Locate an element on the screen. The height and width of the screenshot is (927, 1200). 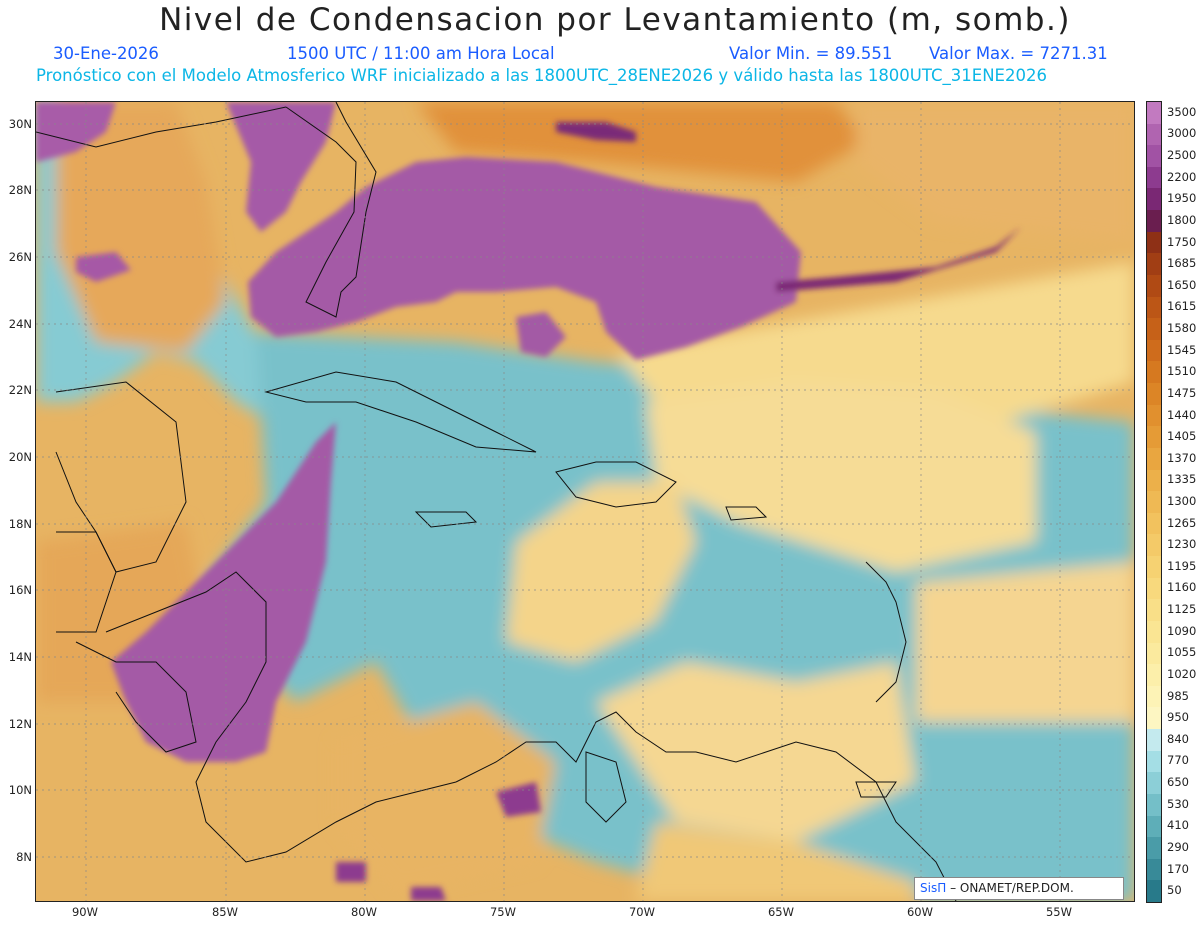
colorbar-label: 1335 is located at coordinates (1182, 479).